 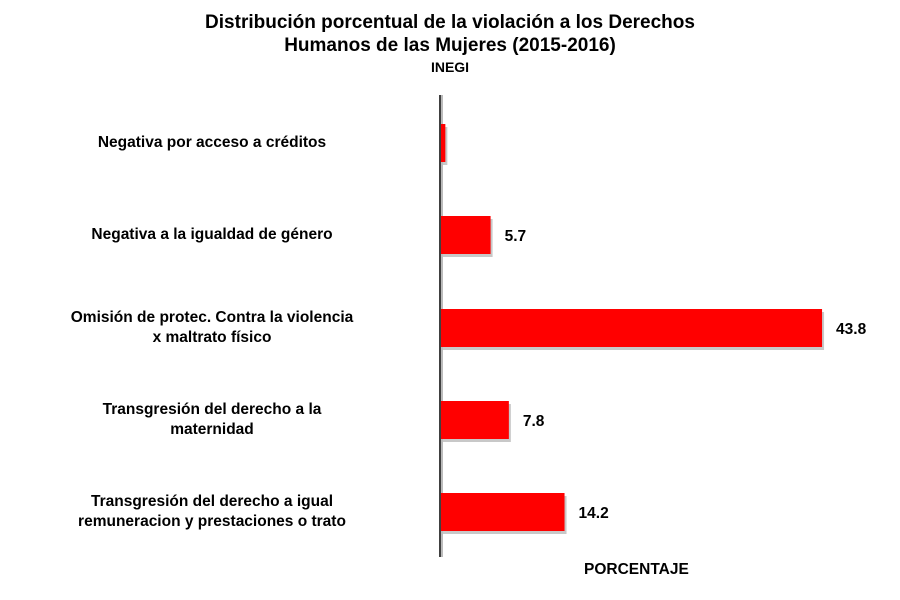 I want to click on category-label-line: Negativa por acceso a créditos, so click(x=212, y=142).